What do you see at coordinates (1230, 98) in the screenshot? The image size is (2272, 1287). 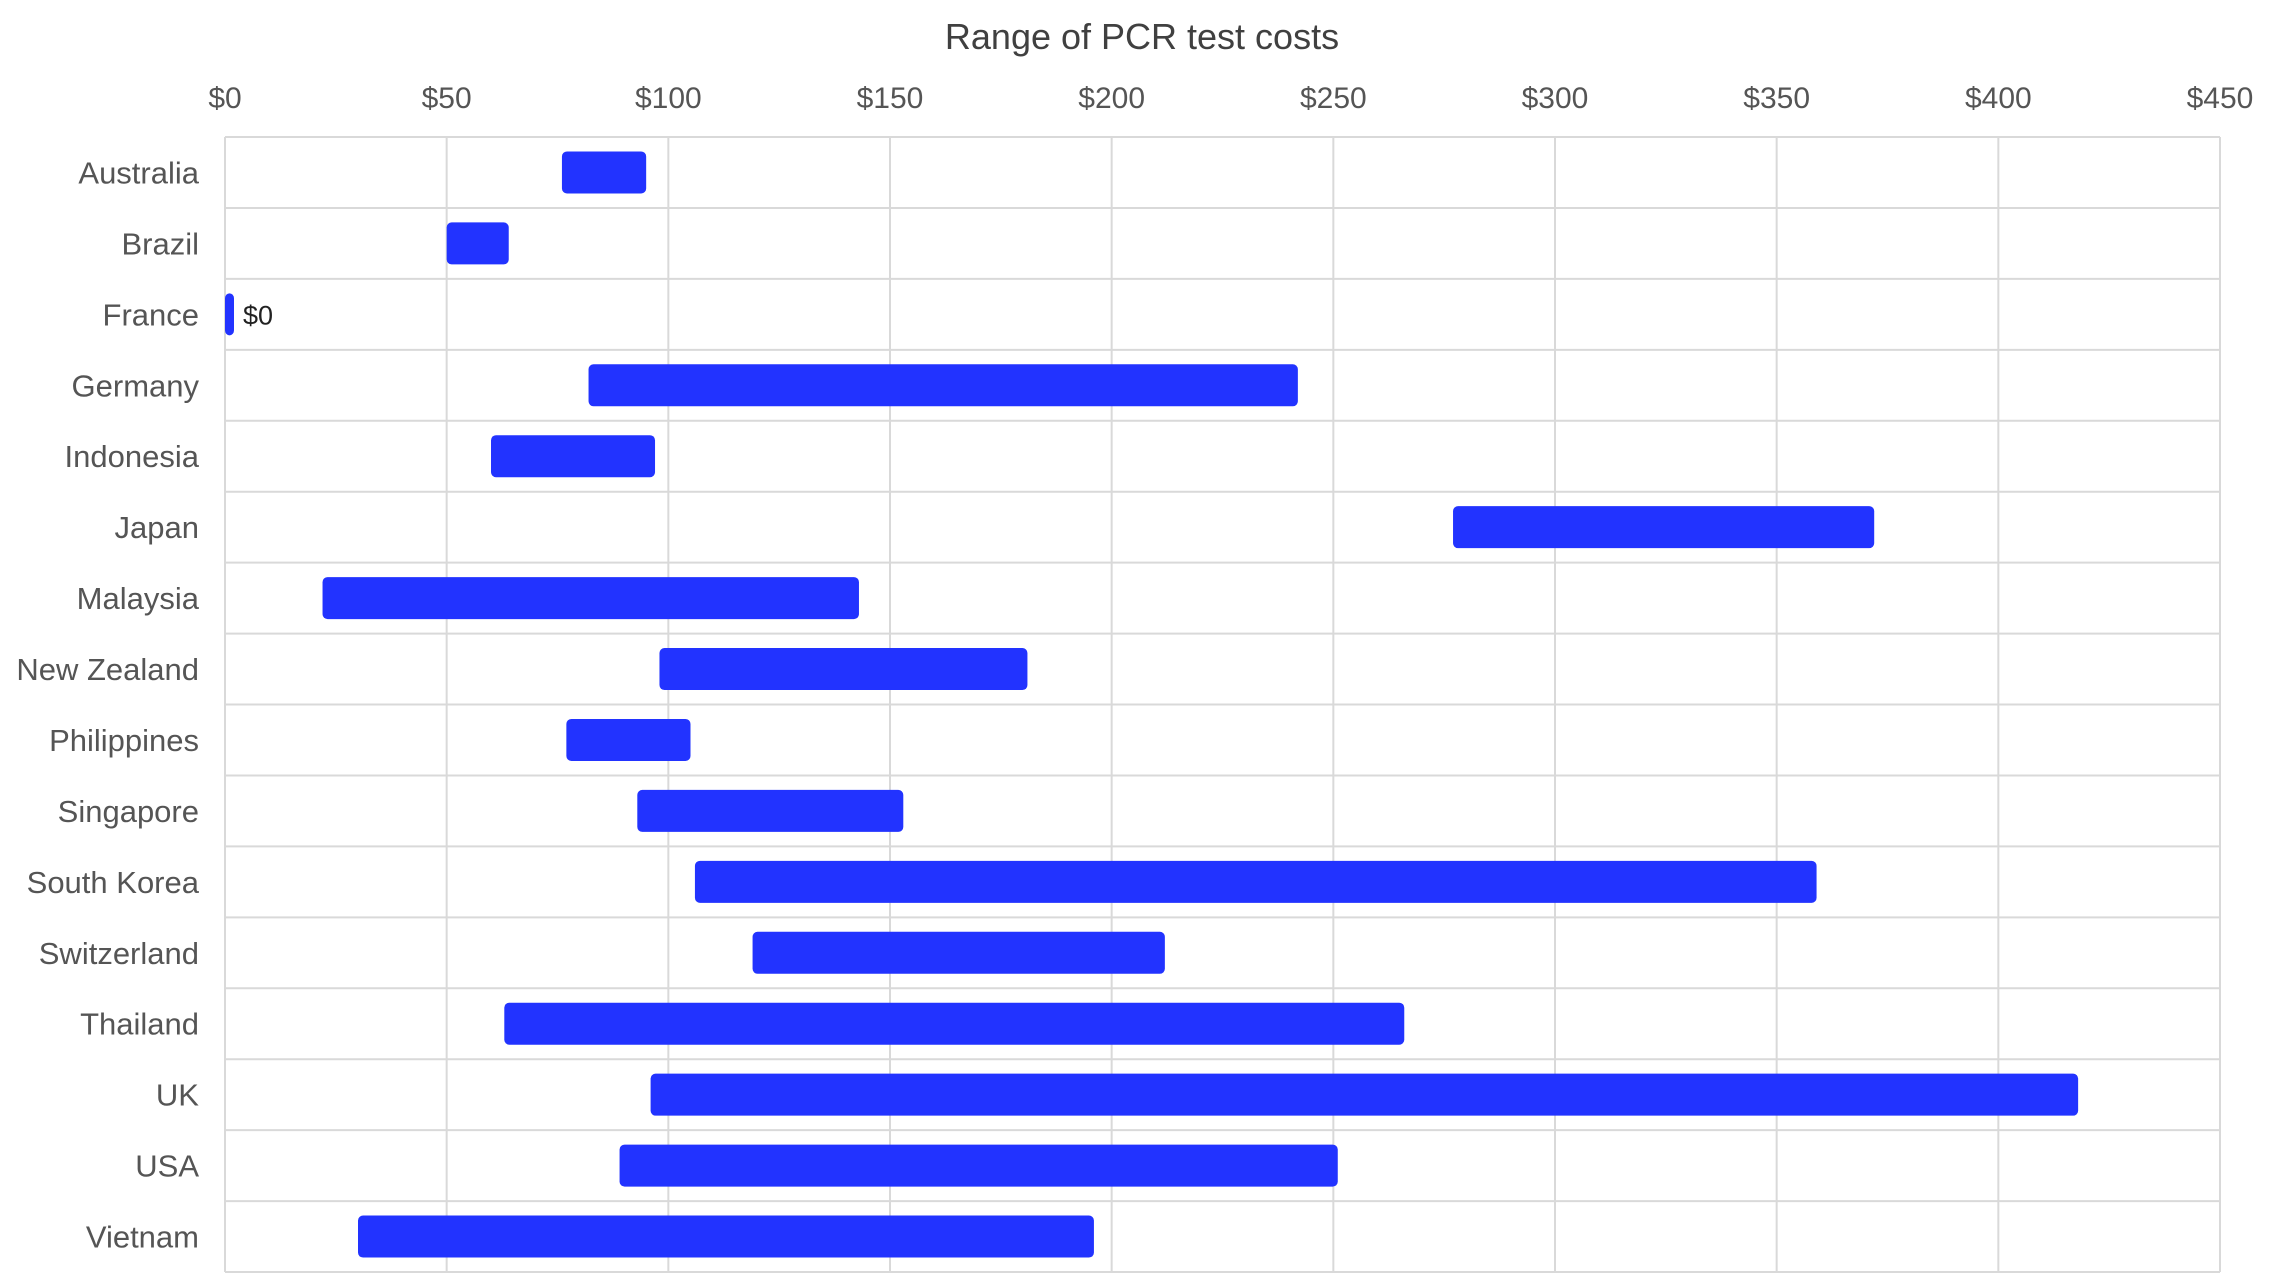 I see `x-axis-ticks: $0 $50 $100 $150 $200 $250 $300 $350 $400 $450` at bounding box center [1230, 98].